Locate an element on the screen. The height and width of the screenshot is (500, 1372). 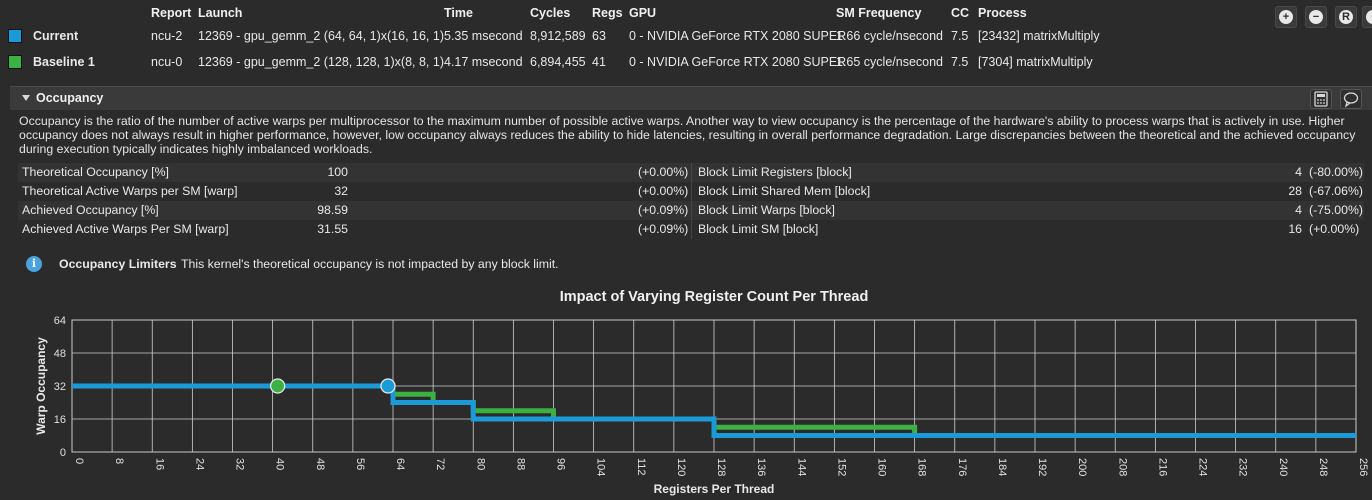
x-tick-label: 208 is located at coordinates (1122, 467).